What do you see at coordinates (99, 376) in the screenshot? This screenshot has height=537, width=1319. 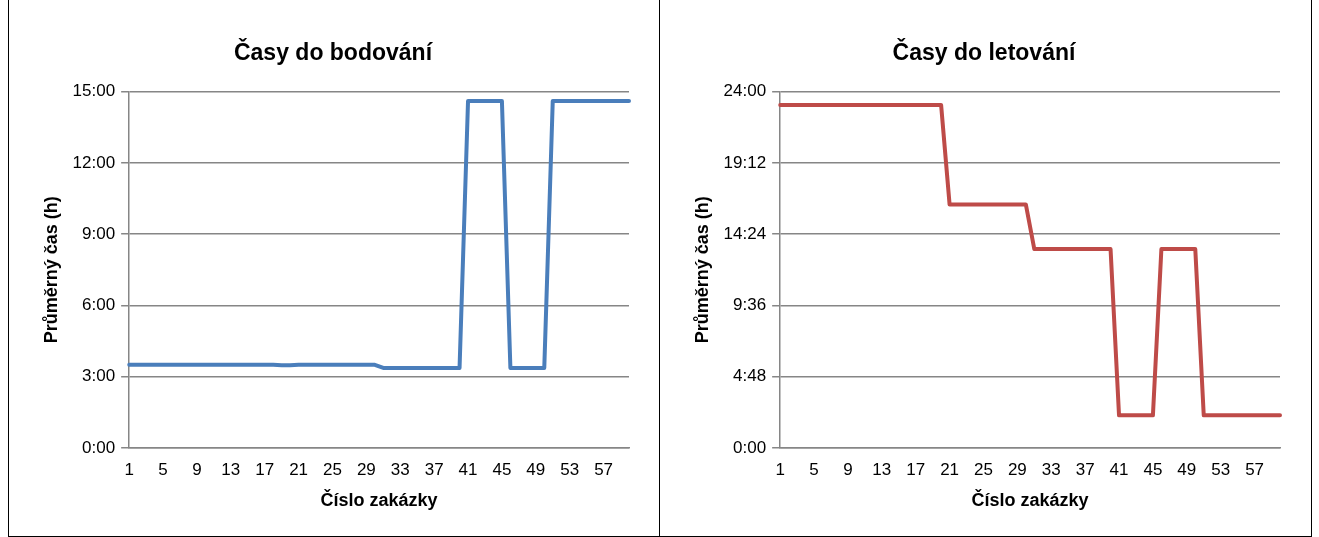 I see `y-tick-label: 3:00` at bounding box center [99, 376].